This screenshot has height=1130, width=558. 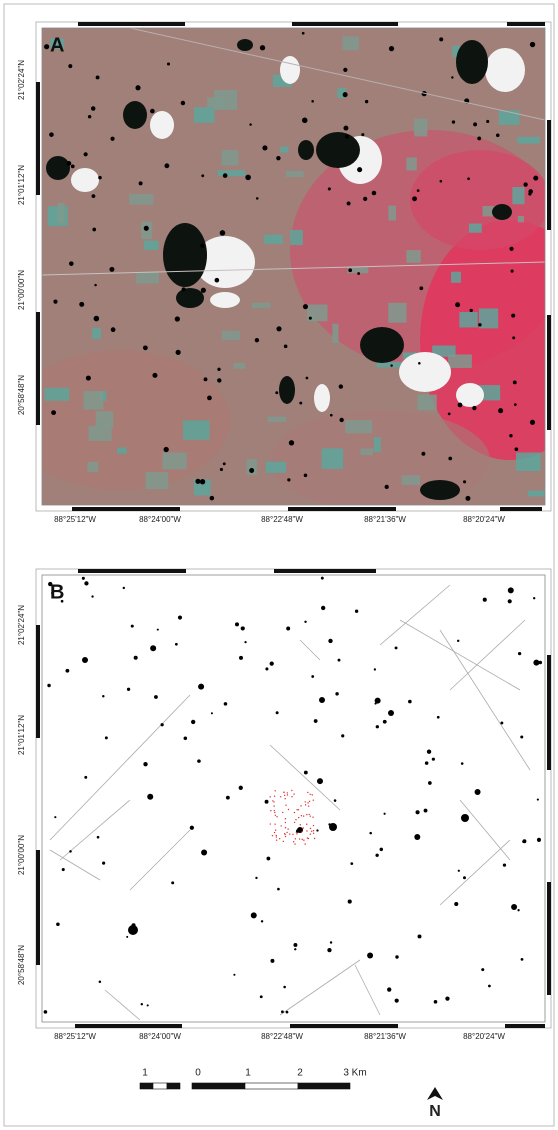 What do you see at coordinates (484, 519) in the screenshot?
I see `longitude-label: 88°20'24"W` at bounding box center [484, 519].